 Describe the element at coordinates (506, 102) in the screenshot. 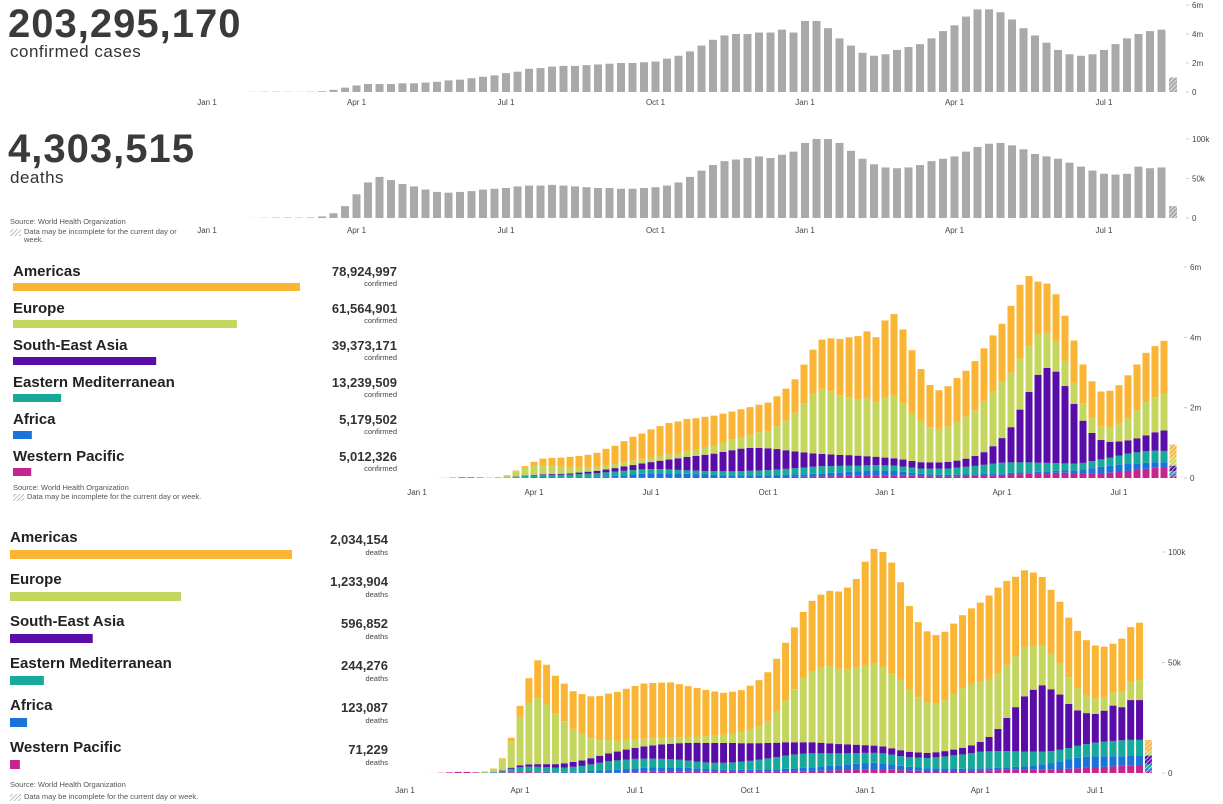

I see `x-tick-label: Jul 1` at that location.